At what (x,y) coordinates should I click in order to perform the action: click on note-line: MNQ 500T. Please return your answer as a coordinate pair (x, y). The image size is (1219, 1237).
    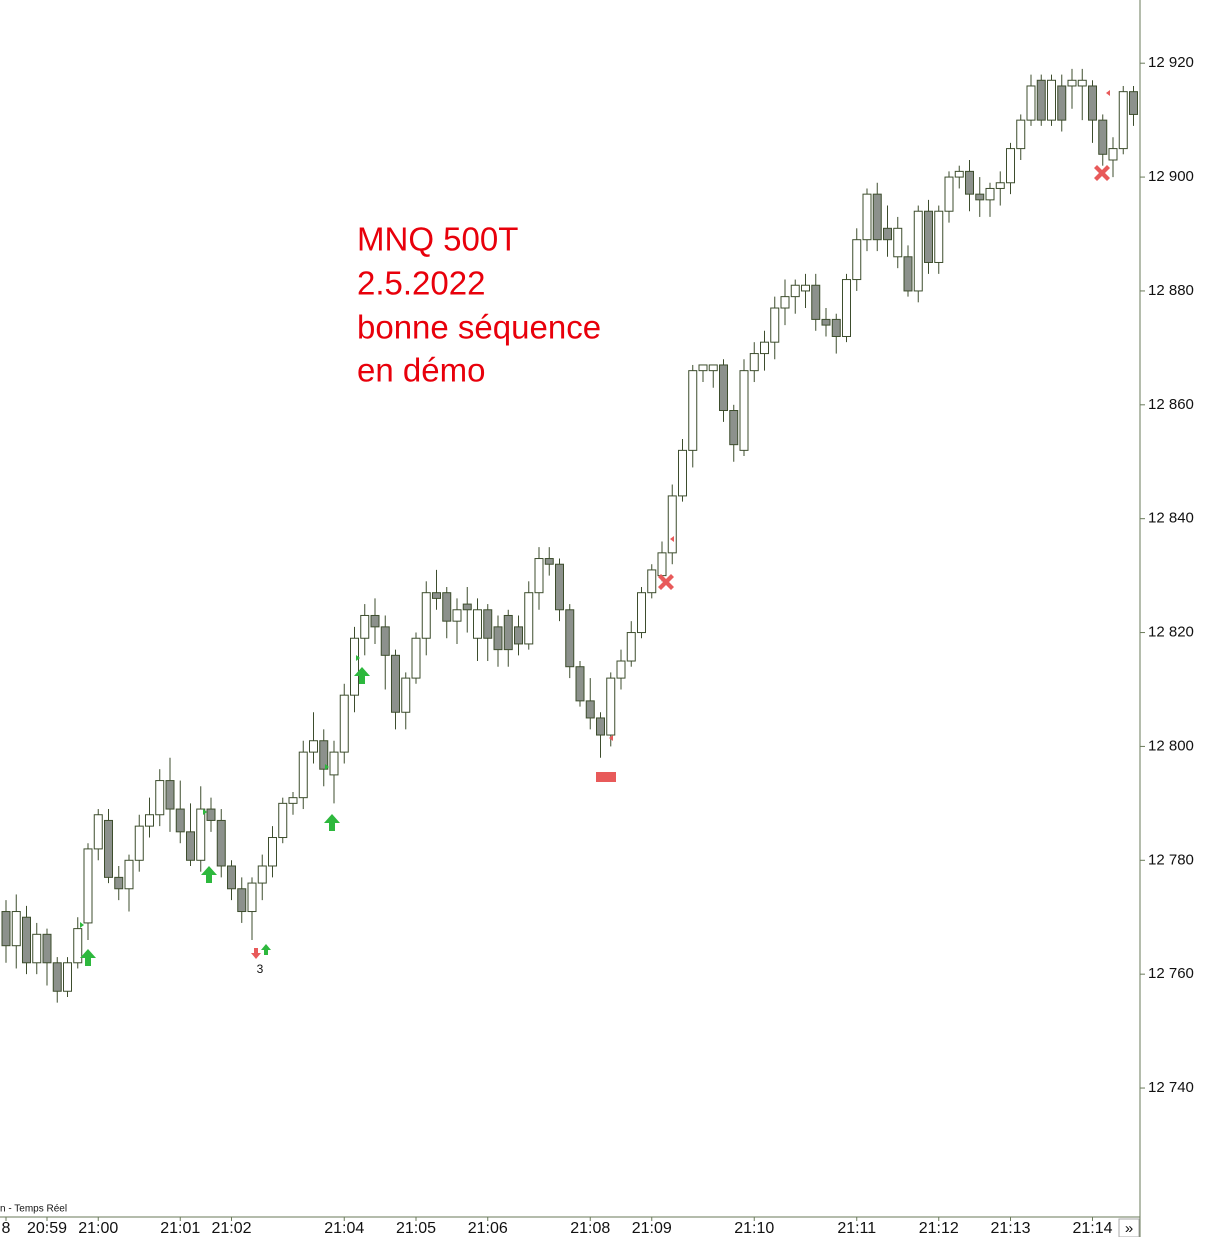
    Looking at the image, I should click on (437, 239).